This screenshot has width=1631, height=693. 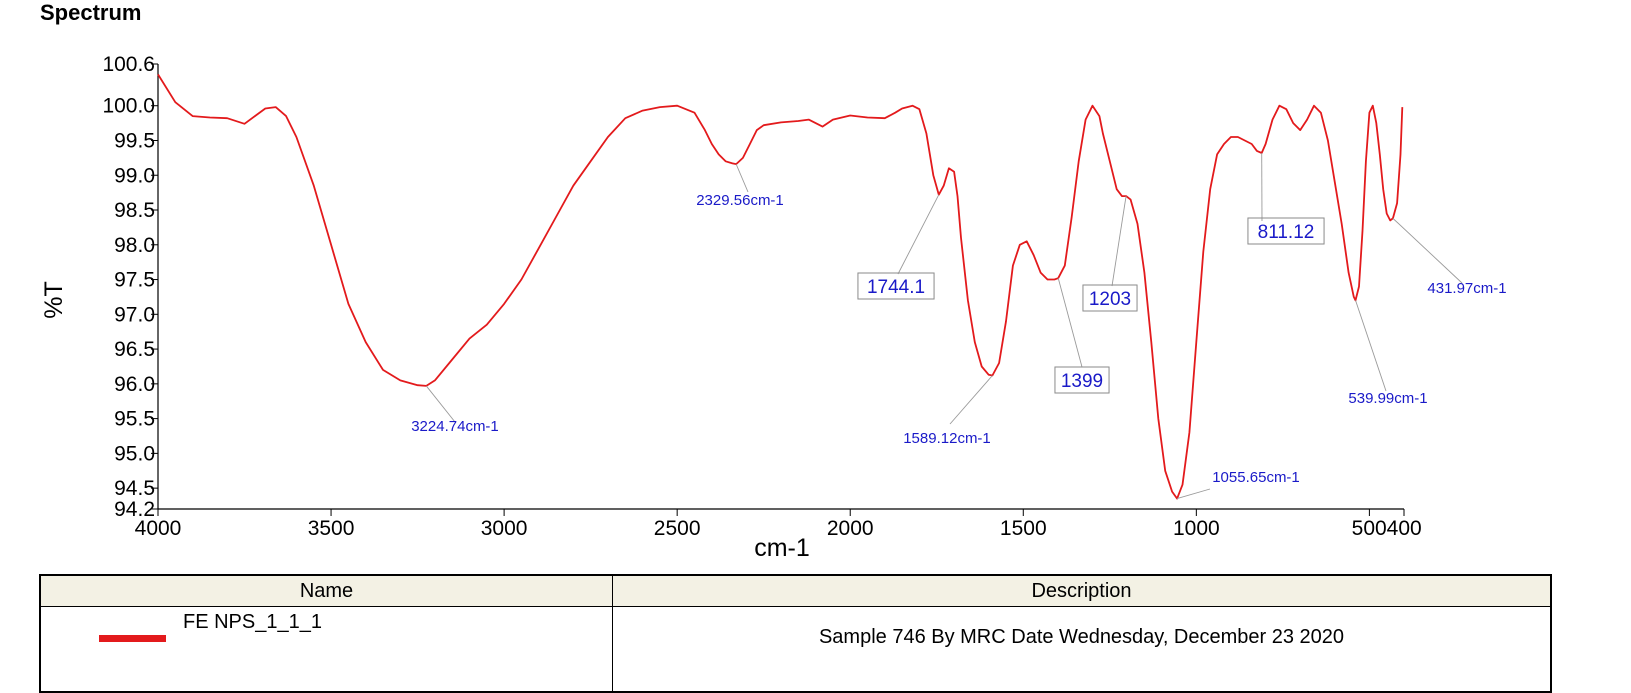 I want to click on legend-name-cell: FE NPS_1_1_1, so click(x=326, y=650).